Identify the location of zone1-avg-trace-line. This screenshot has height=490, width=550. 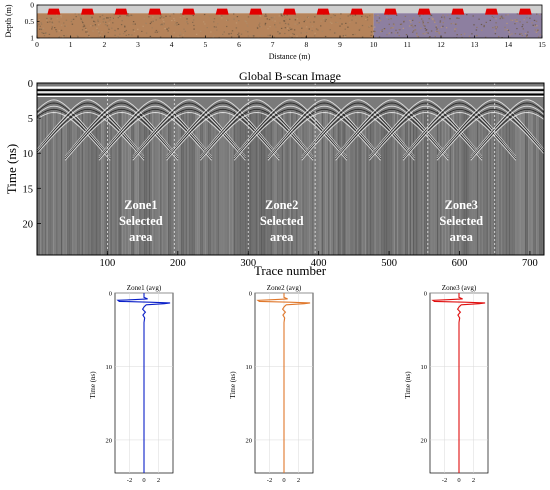
(143, 383).